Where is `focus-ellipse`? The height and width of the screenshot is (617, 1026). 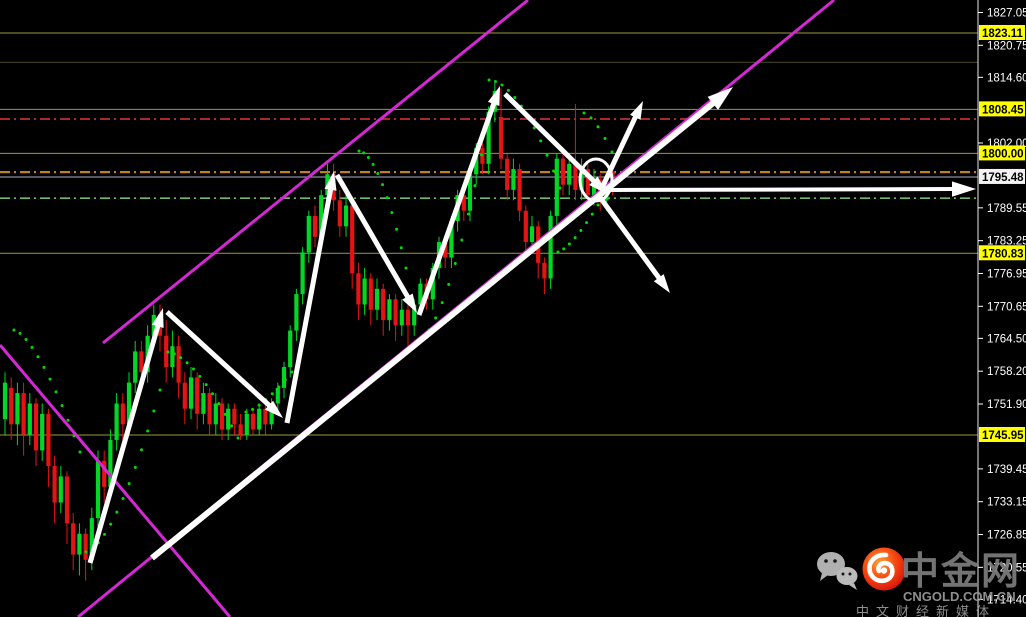
focus-ellipse is located at coordinates (596, 180).